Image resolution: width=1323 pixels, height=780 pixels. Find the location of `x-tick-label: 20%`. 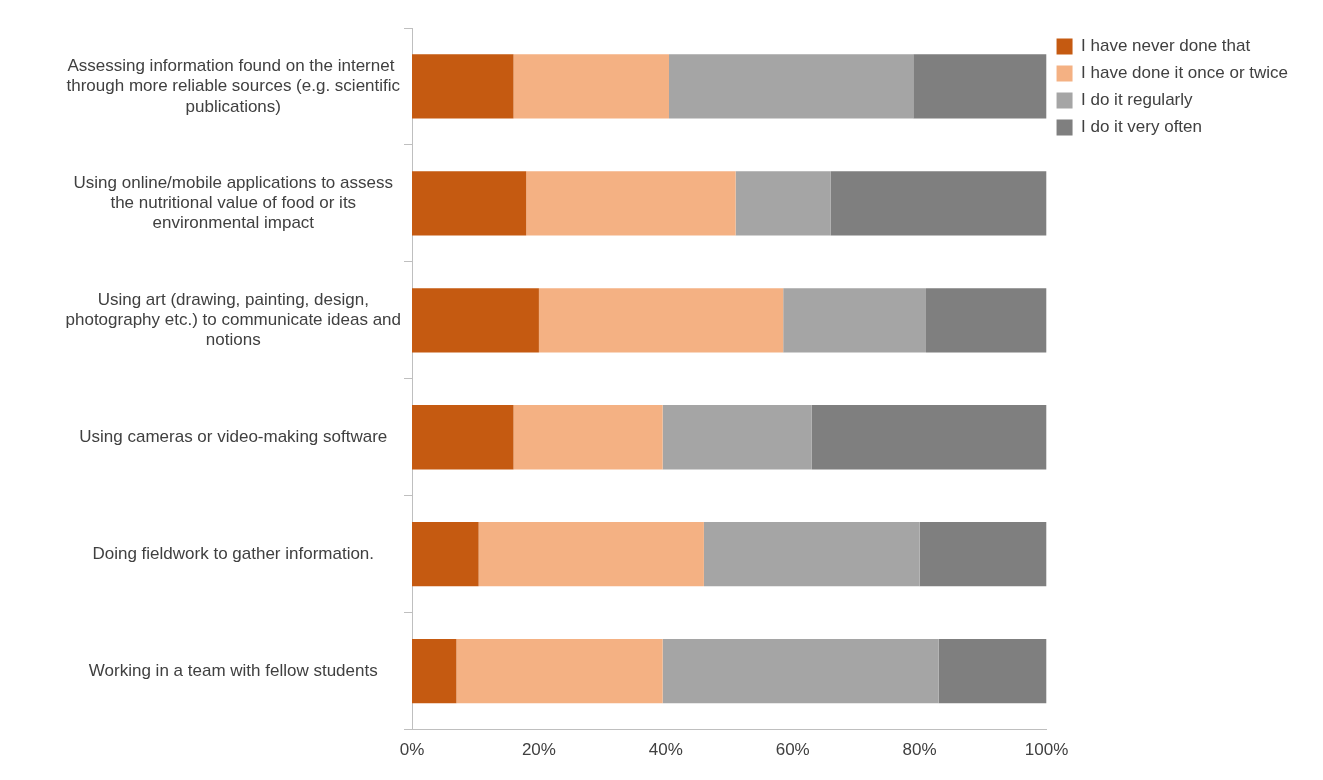

x-tick-label: 20% is located at coordinates (538, 750).